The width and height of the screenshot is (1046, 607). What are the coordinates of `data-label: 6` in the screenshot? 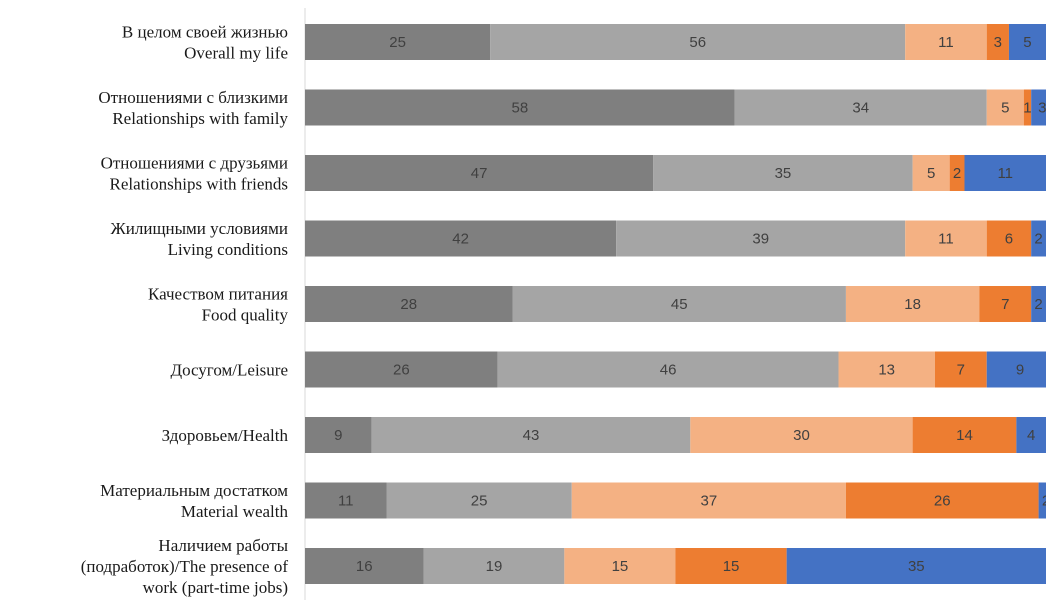 It's located at (1009, 239).